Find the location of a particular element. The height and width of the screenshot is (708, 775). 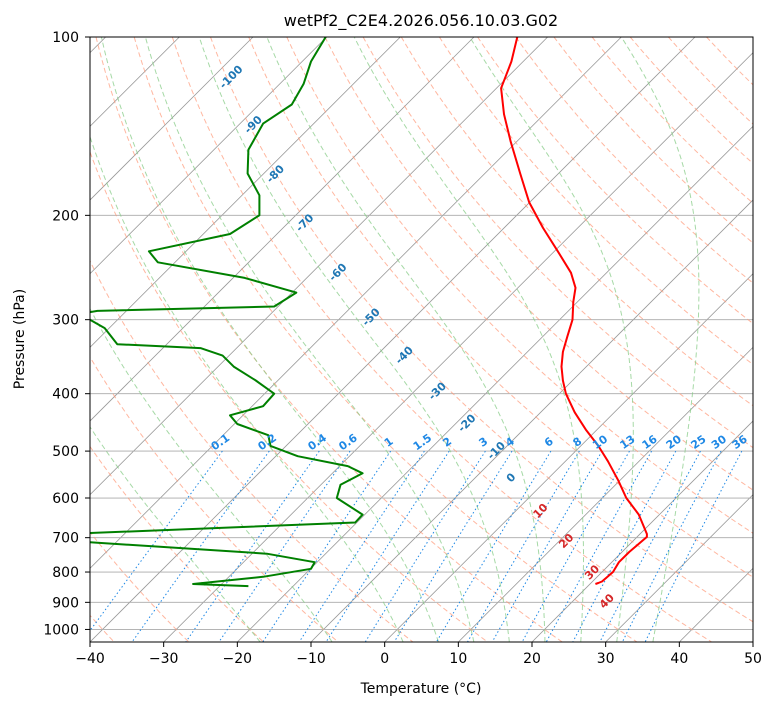

y-tick-label: 1000 is located at coordinates (61, 630).